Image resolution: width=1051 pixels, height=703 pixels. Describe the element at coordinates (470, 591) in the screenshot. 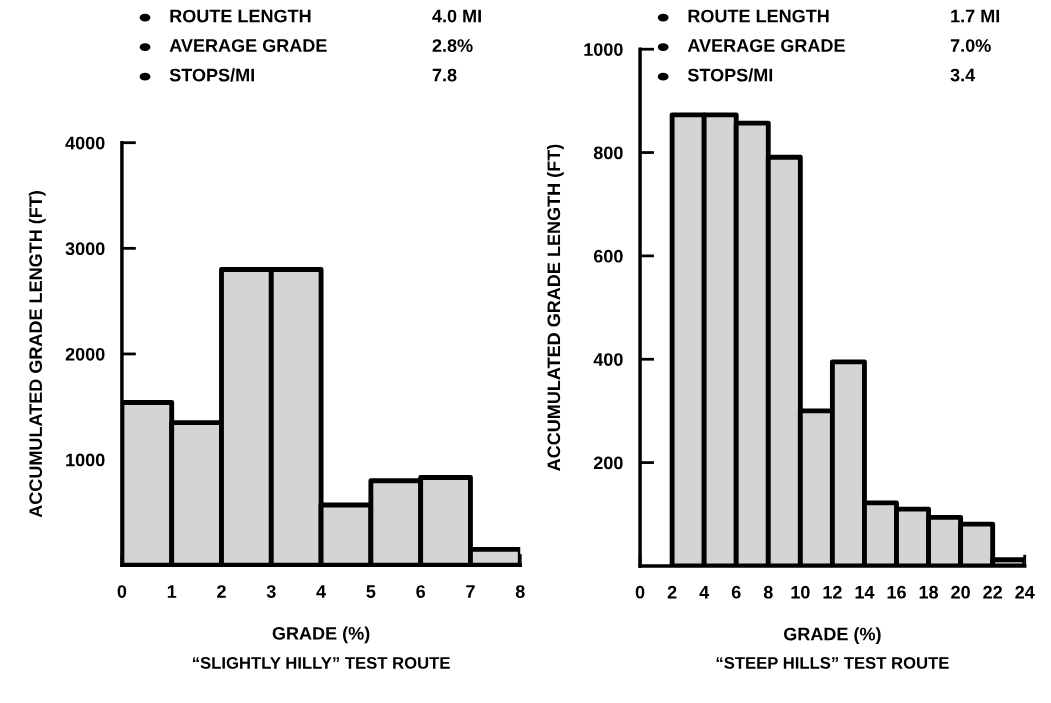

I see `x-tick-label: 7` at that location.